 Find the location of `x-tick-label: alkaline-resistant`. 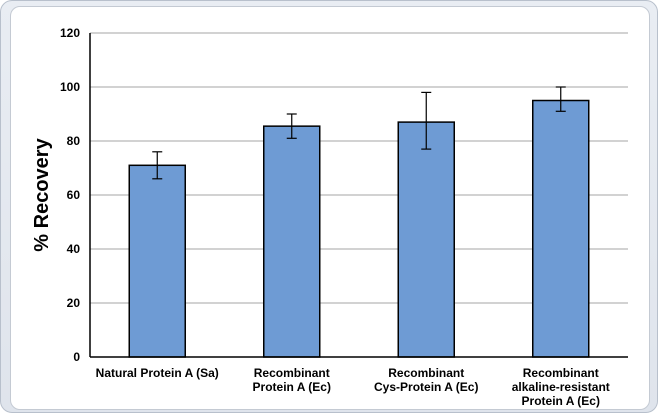

x-tick-label: alkaline-resistant is located at coordinates (561, 387).